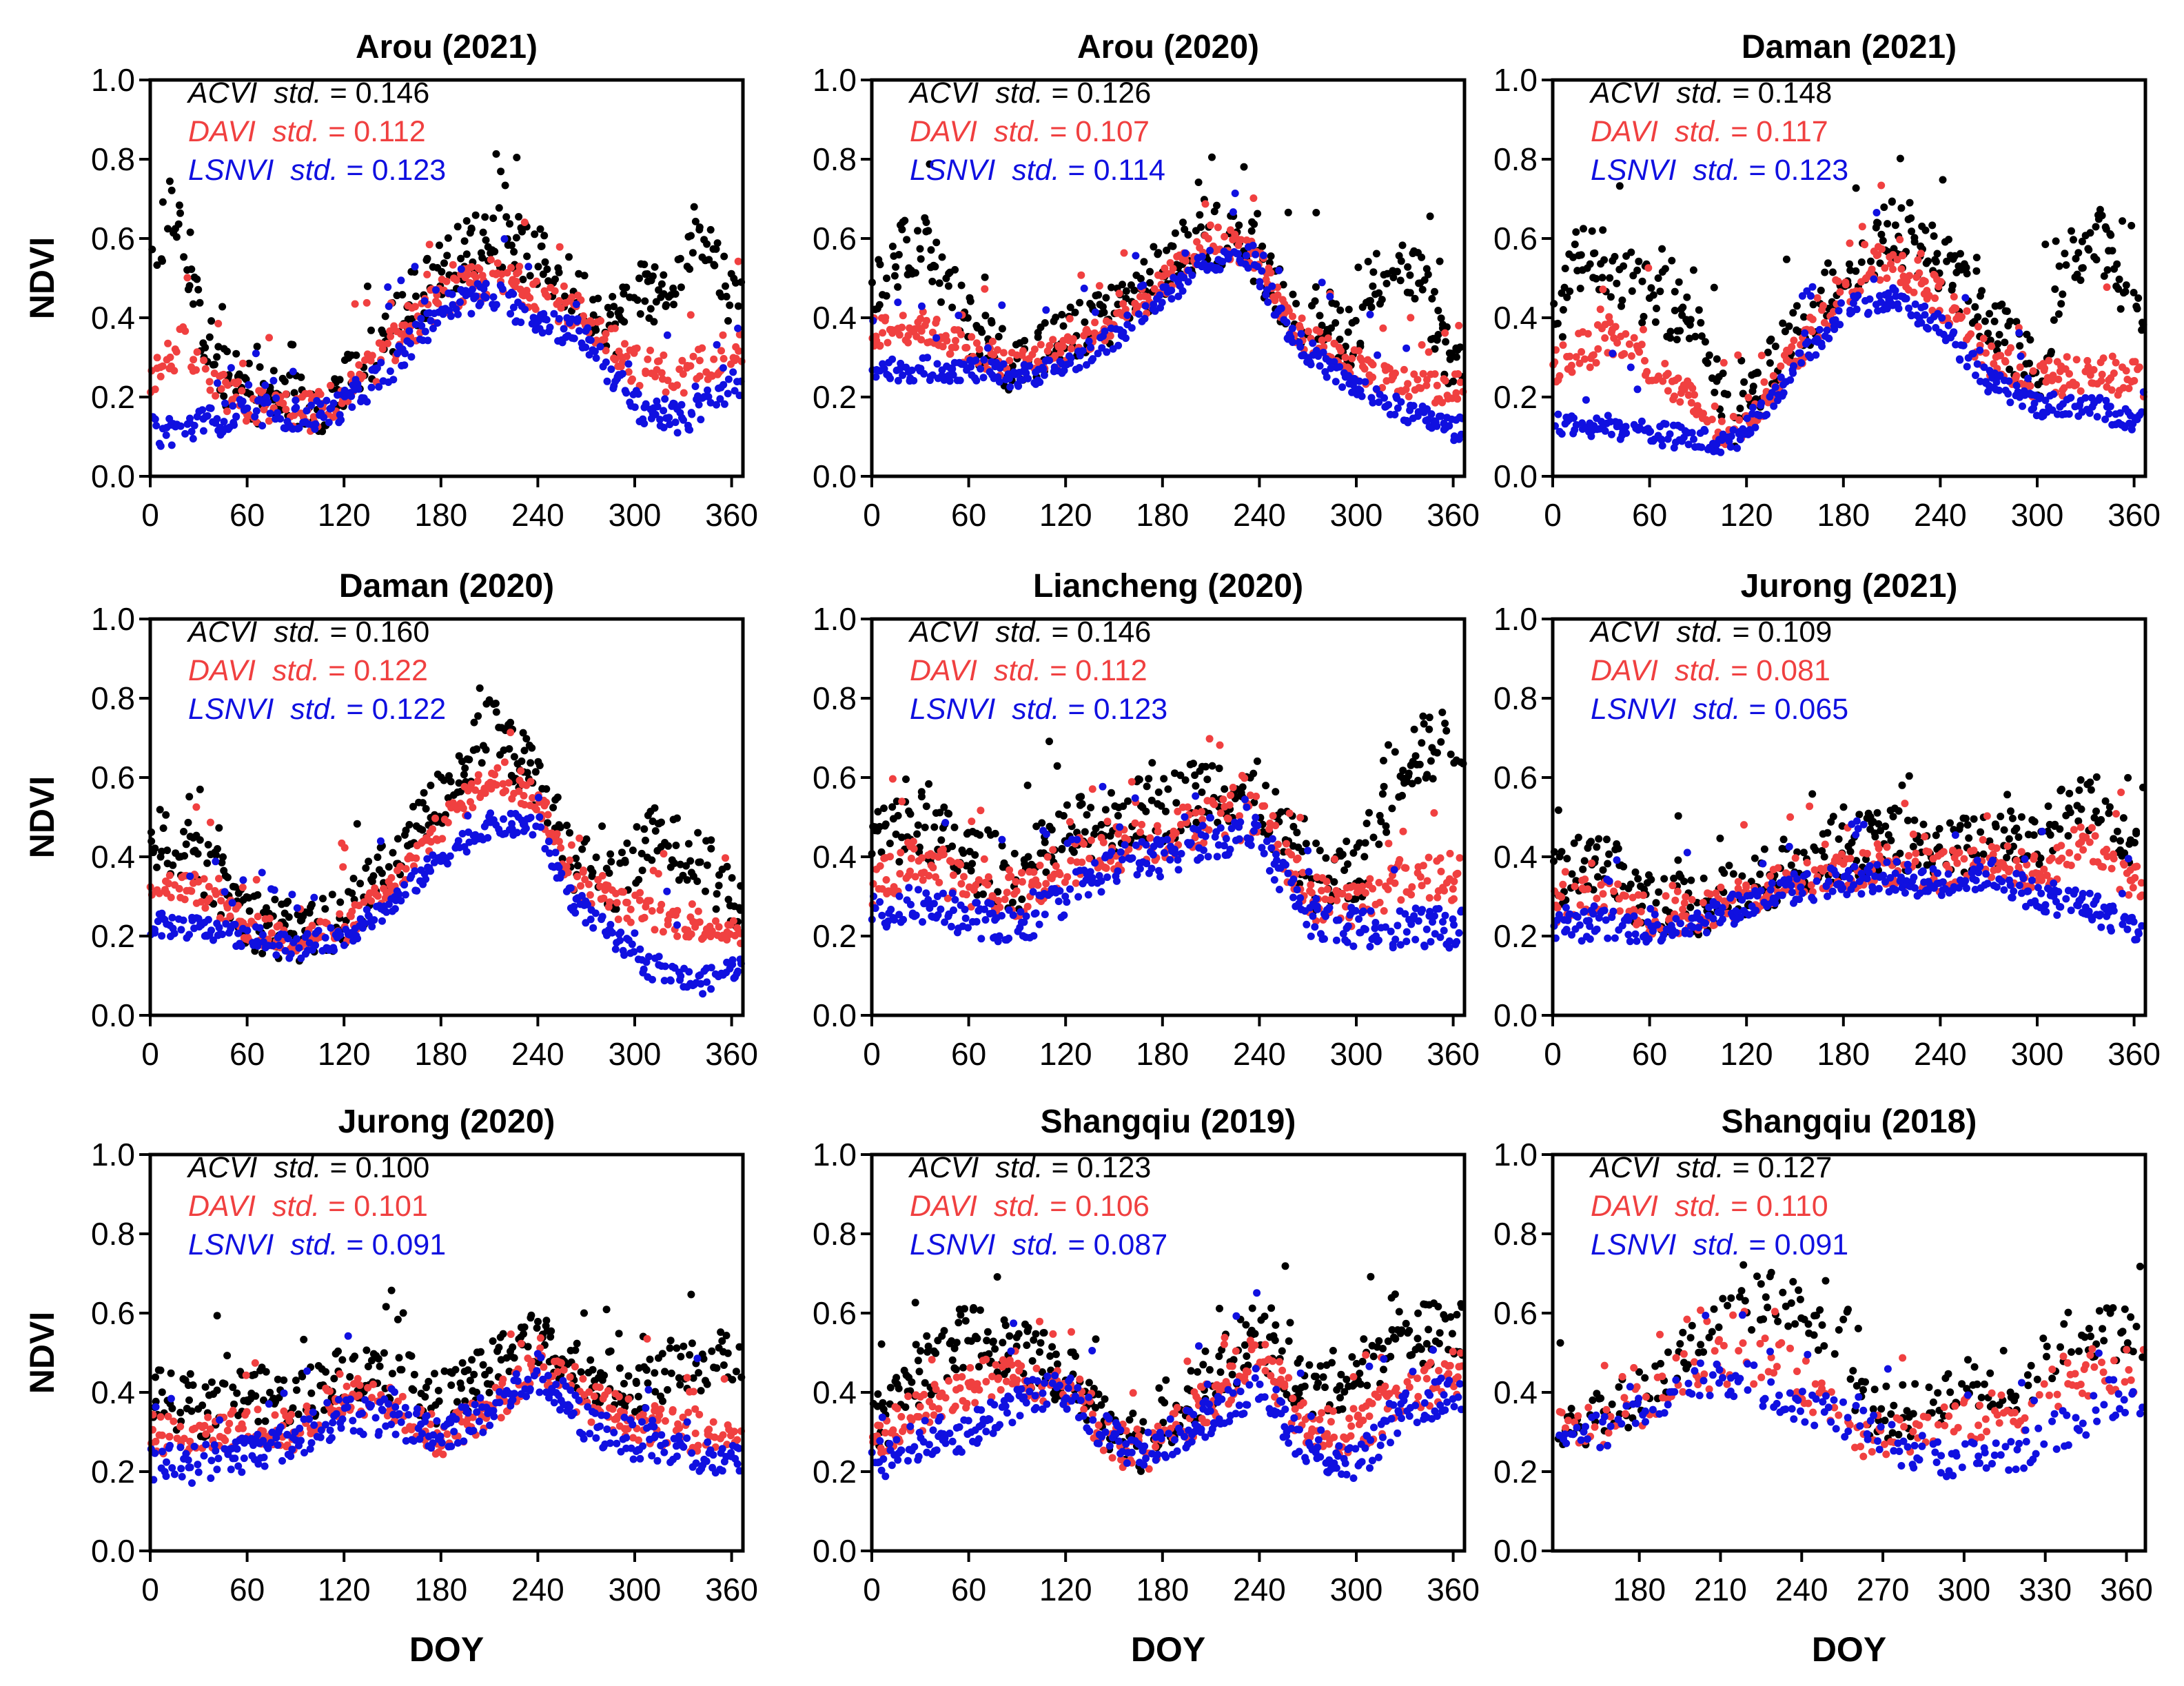 The image size is (2184, 1686). Describe the element at coordinates (113, 80) in the screenshot. I see `y-tick-label: 1.0` at that location.